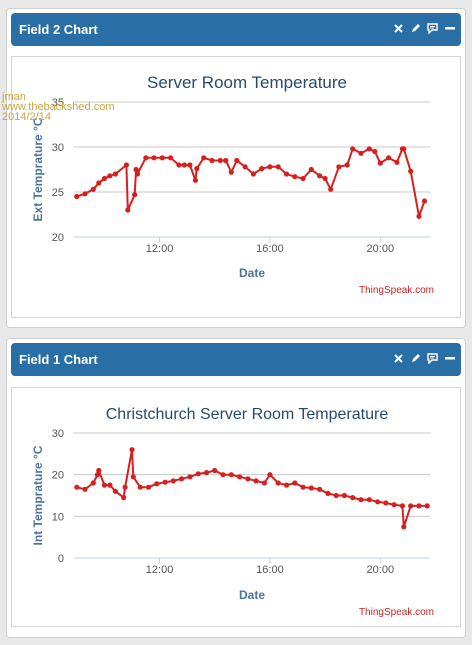 The image size is (472, 645). Describe the element at coordinates (58, 29) in the screenshot. I see `field-2-title: Field 2 Chart` at that location.